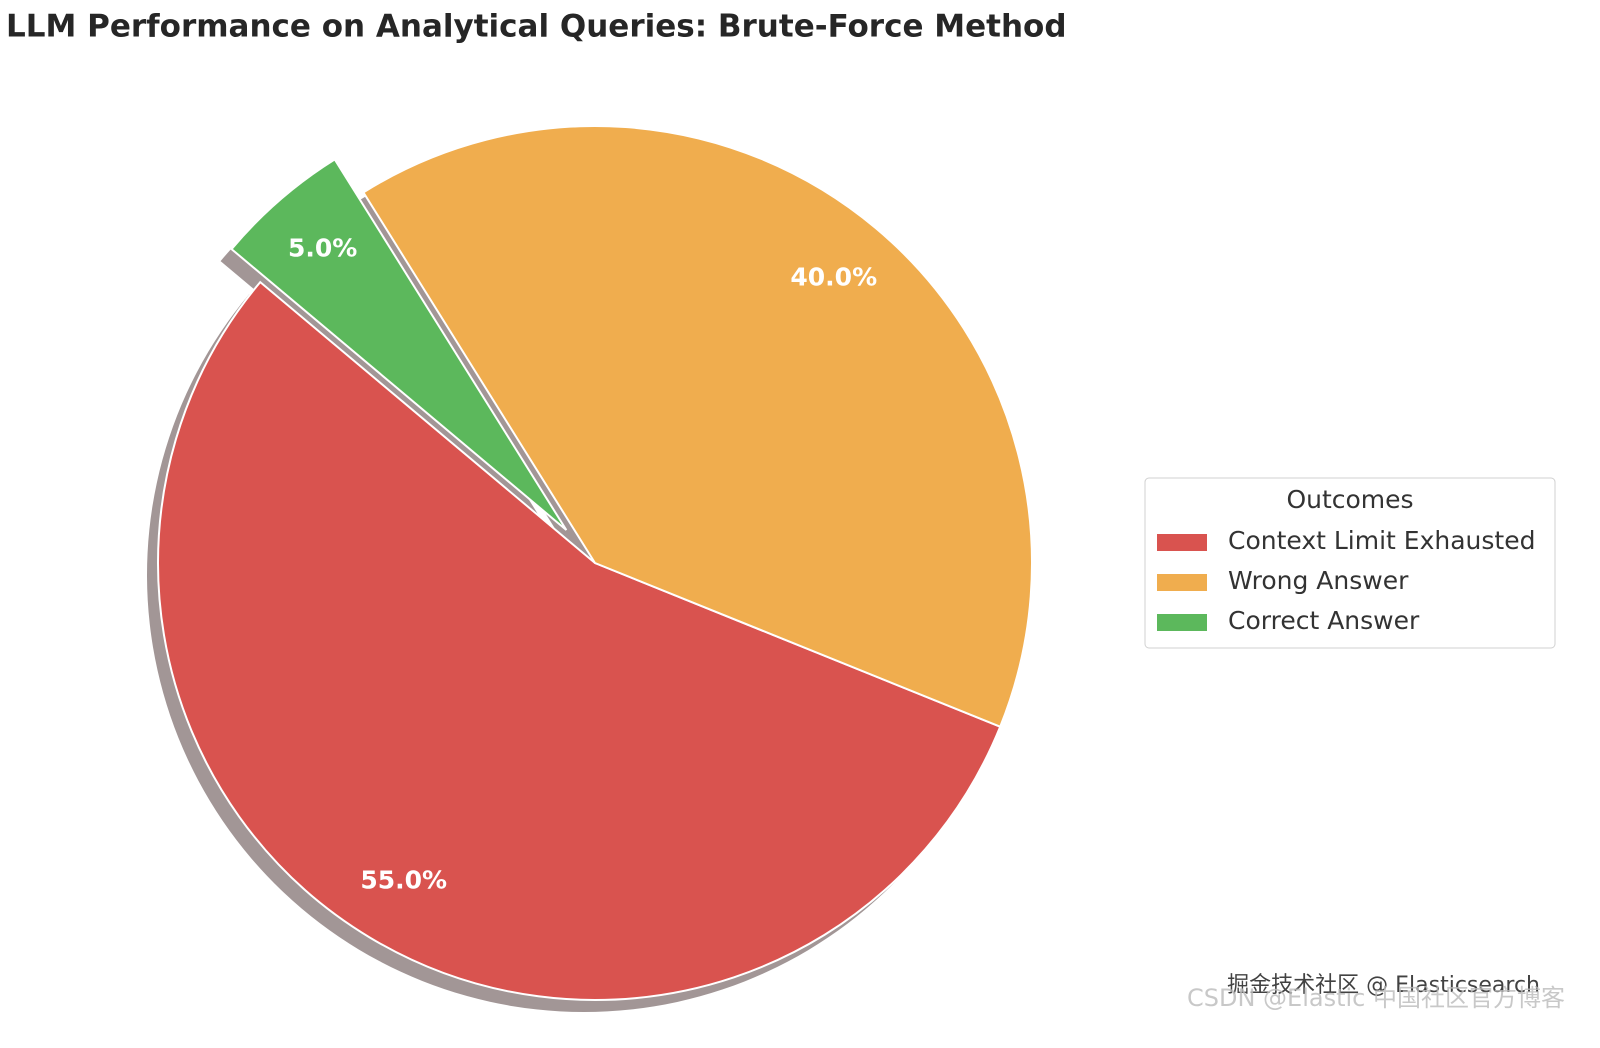 The height and width of the screenshot is (1048, 1600). What do you see at coordinates (322, 248) in the screenshot?
I see `value-label: 5.0%` at bounding box center [322, 248].